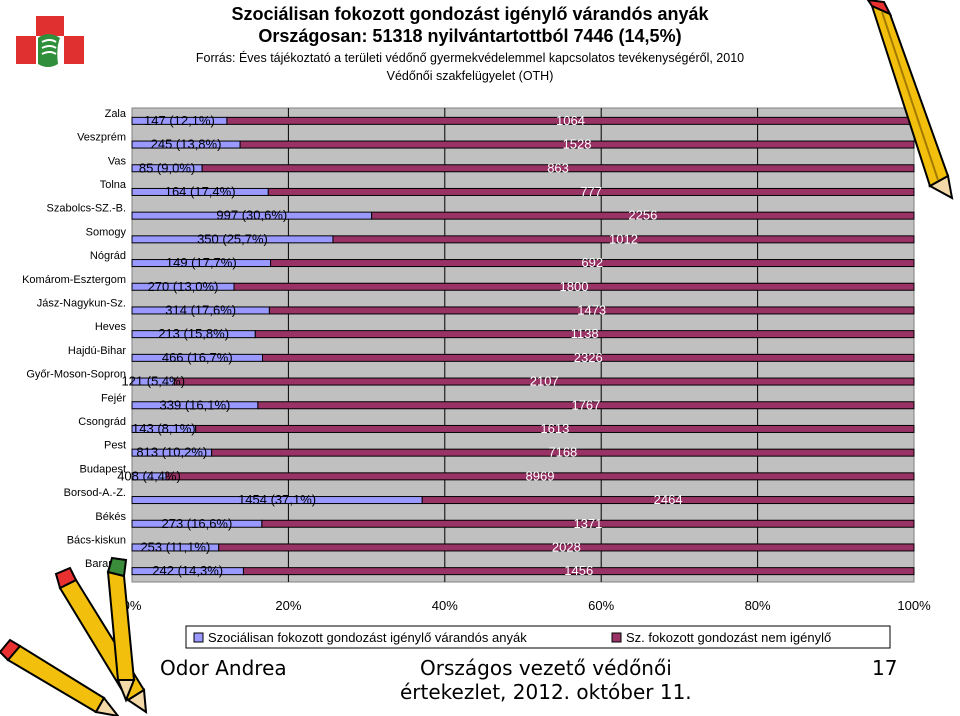  I want to click on data-label-nem-igenylo: 1371, so click(587, 523).